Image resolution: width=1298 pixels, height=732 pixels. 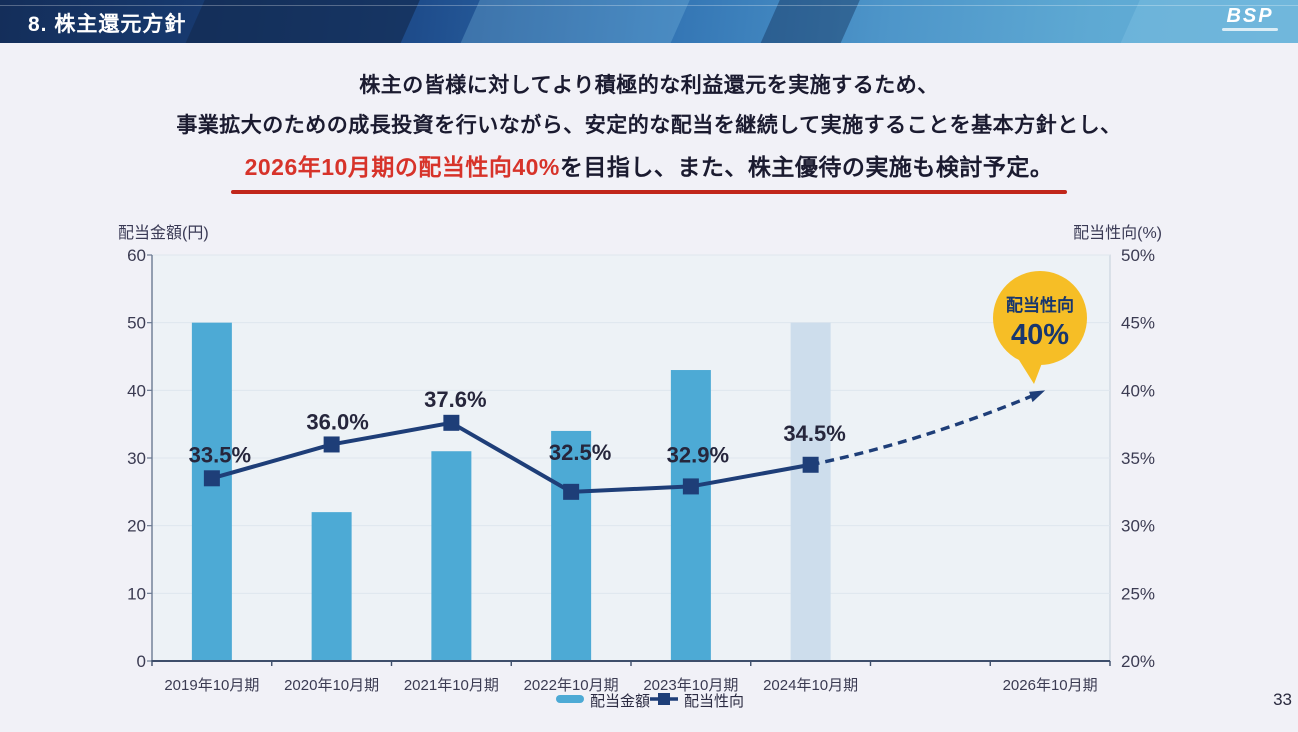 What do you see at coordinates (810, 491) in the screenshot?
I see `bar-2024年10月期` at bounding box center [810, 491].